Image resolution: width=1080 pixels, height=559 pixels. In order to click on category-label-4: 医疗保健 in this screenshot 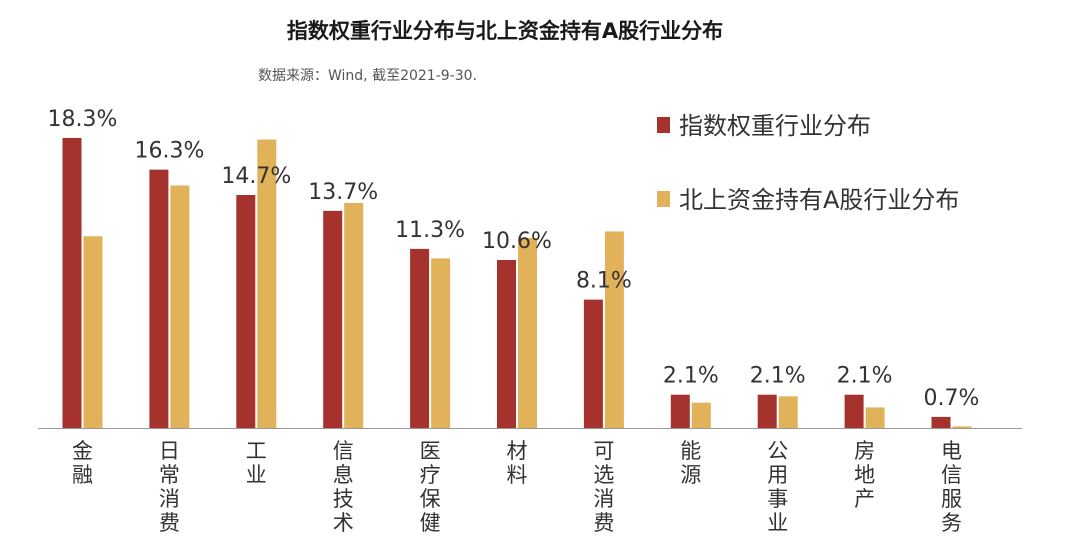, I will do `click(430, 487)`.